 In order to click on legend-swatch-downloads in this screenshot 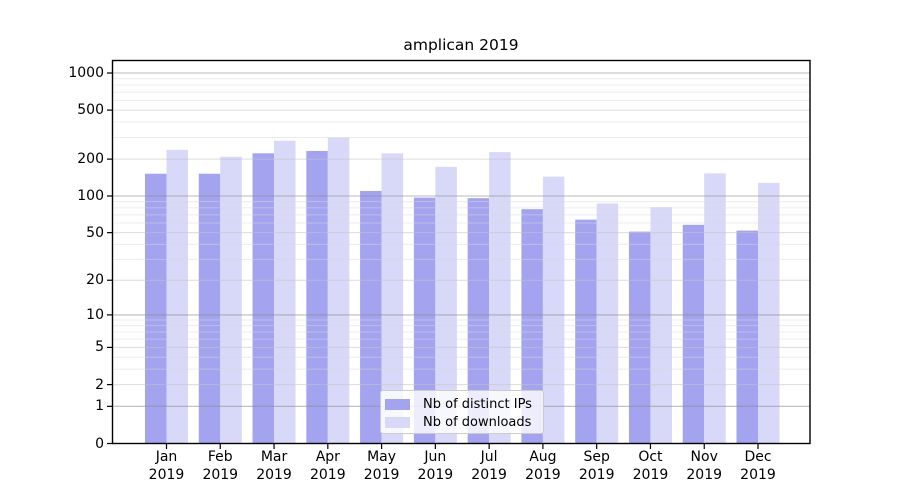, I will do `click(397, 422)`.